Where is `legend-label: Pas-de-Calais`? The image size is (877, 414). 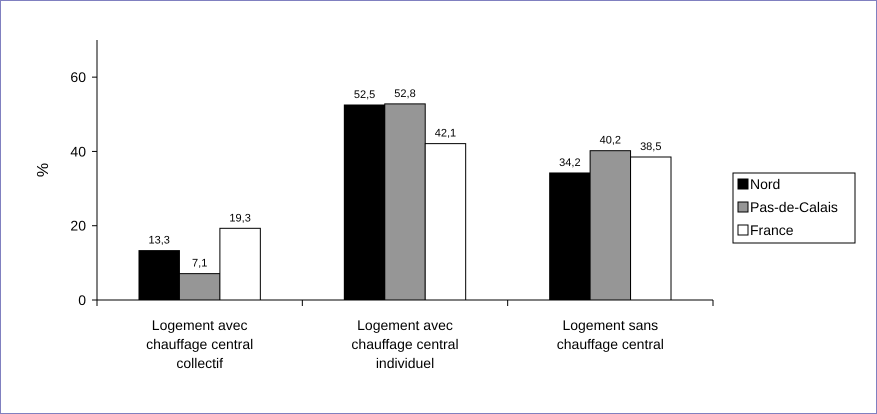 legend-label: Pas-de-Calais is located at coordinates (794, 207).